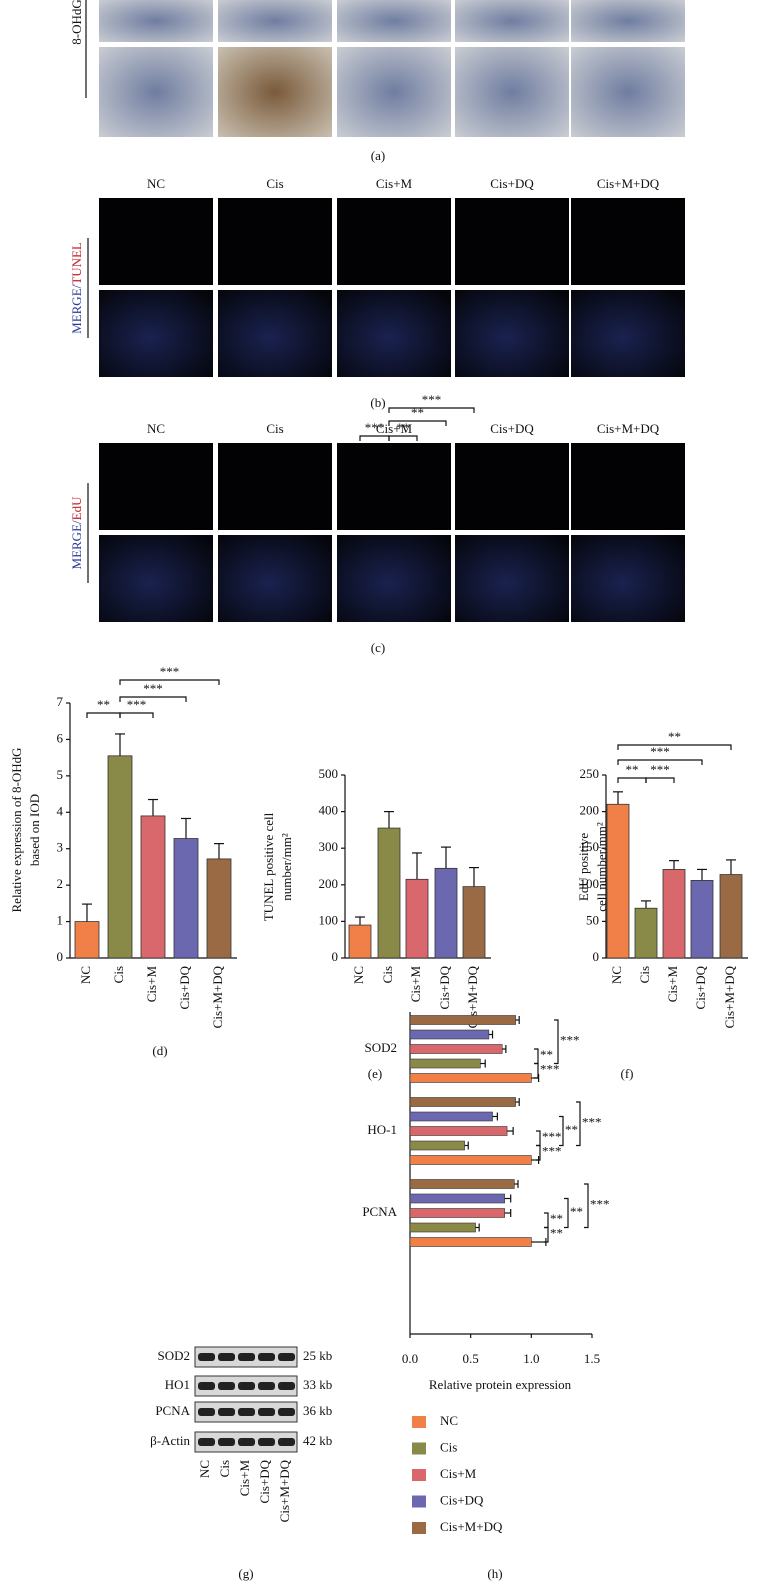 The height and width of the screenshot is (1584, 757). I want to click on x-tick-label: 0.5, so click(471, 1358).